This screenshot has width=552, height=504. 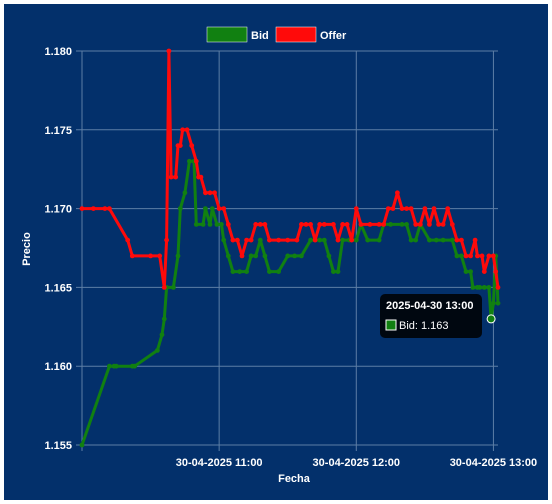 I want to click on legend: Bid Offer, so click(x=276, y=34).